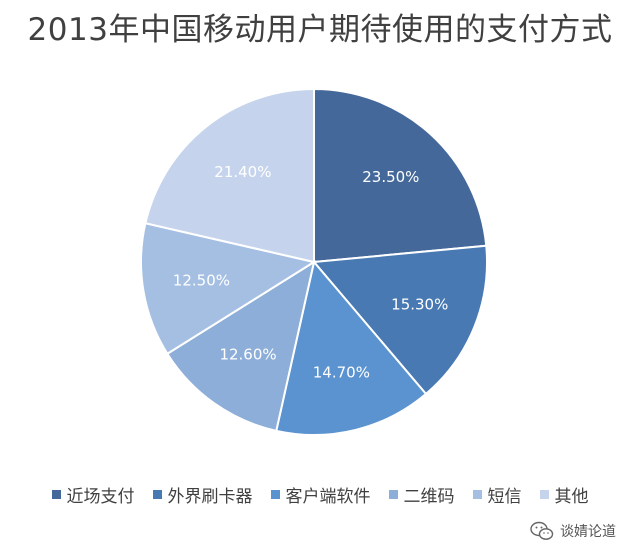  I want to click on pie-data-label-4: 12.60%, so click(247, 355).